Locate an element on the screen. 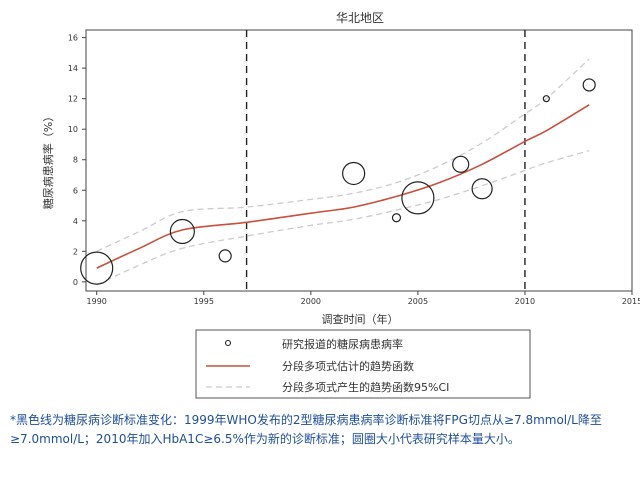 This screenshot has width=640, height=478. legend-label: 研究报道的糖尿病患病率 is located at coordinates (342, 344).